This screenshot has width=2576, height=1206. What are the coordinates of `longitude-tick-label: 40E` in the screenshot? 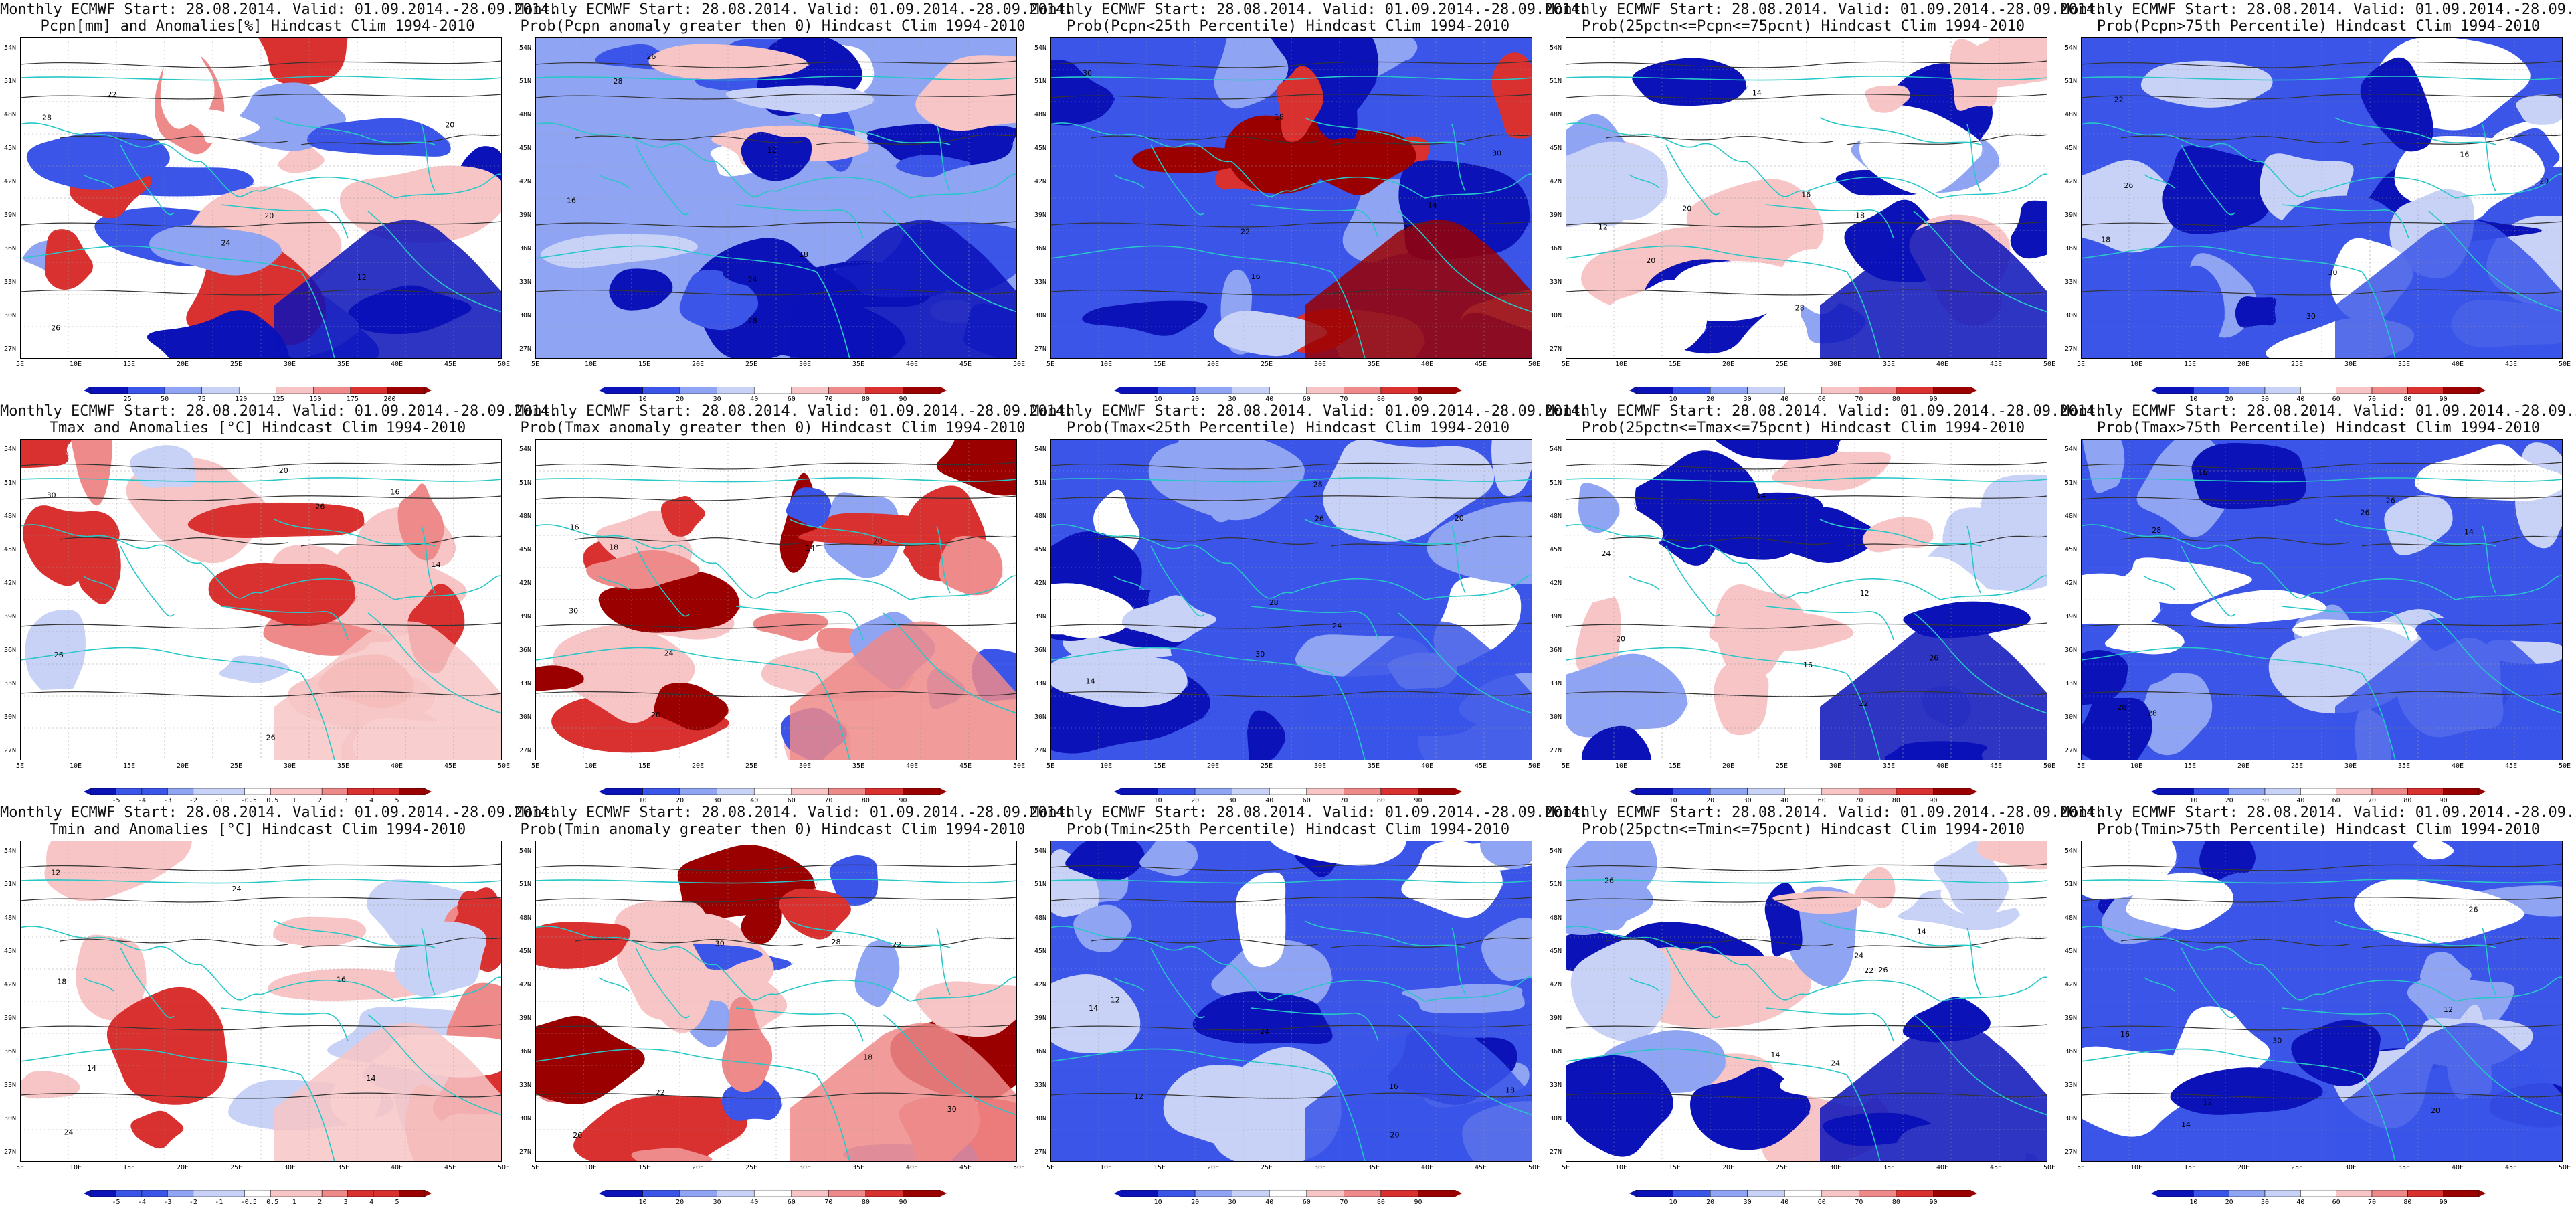 It's located at (1943, 766).